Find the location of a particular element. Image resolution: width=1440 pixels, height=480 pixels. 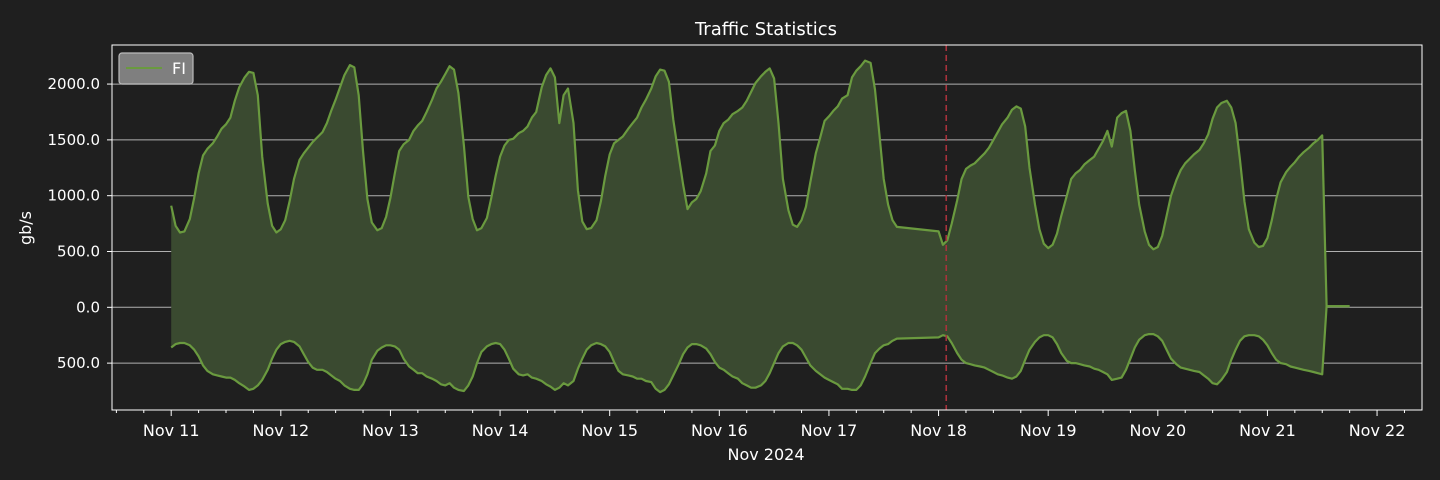

chart-title: Traffic Statistics is located at coordinates (765, 29).